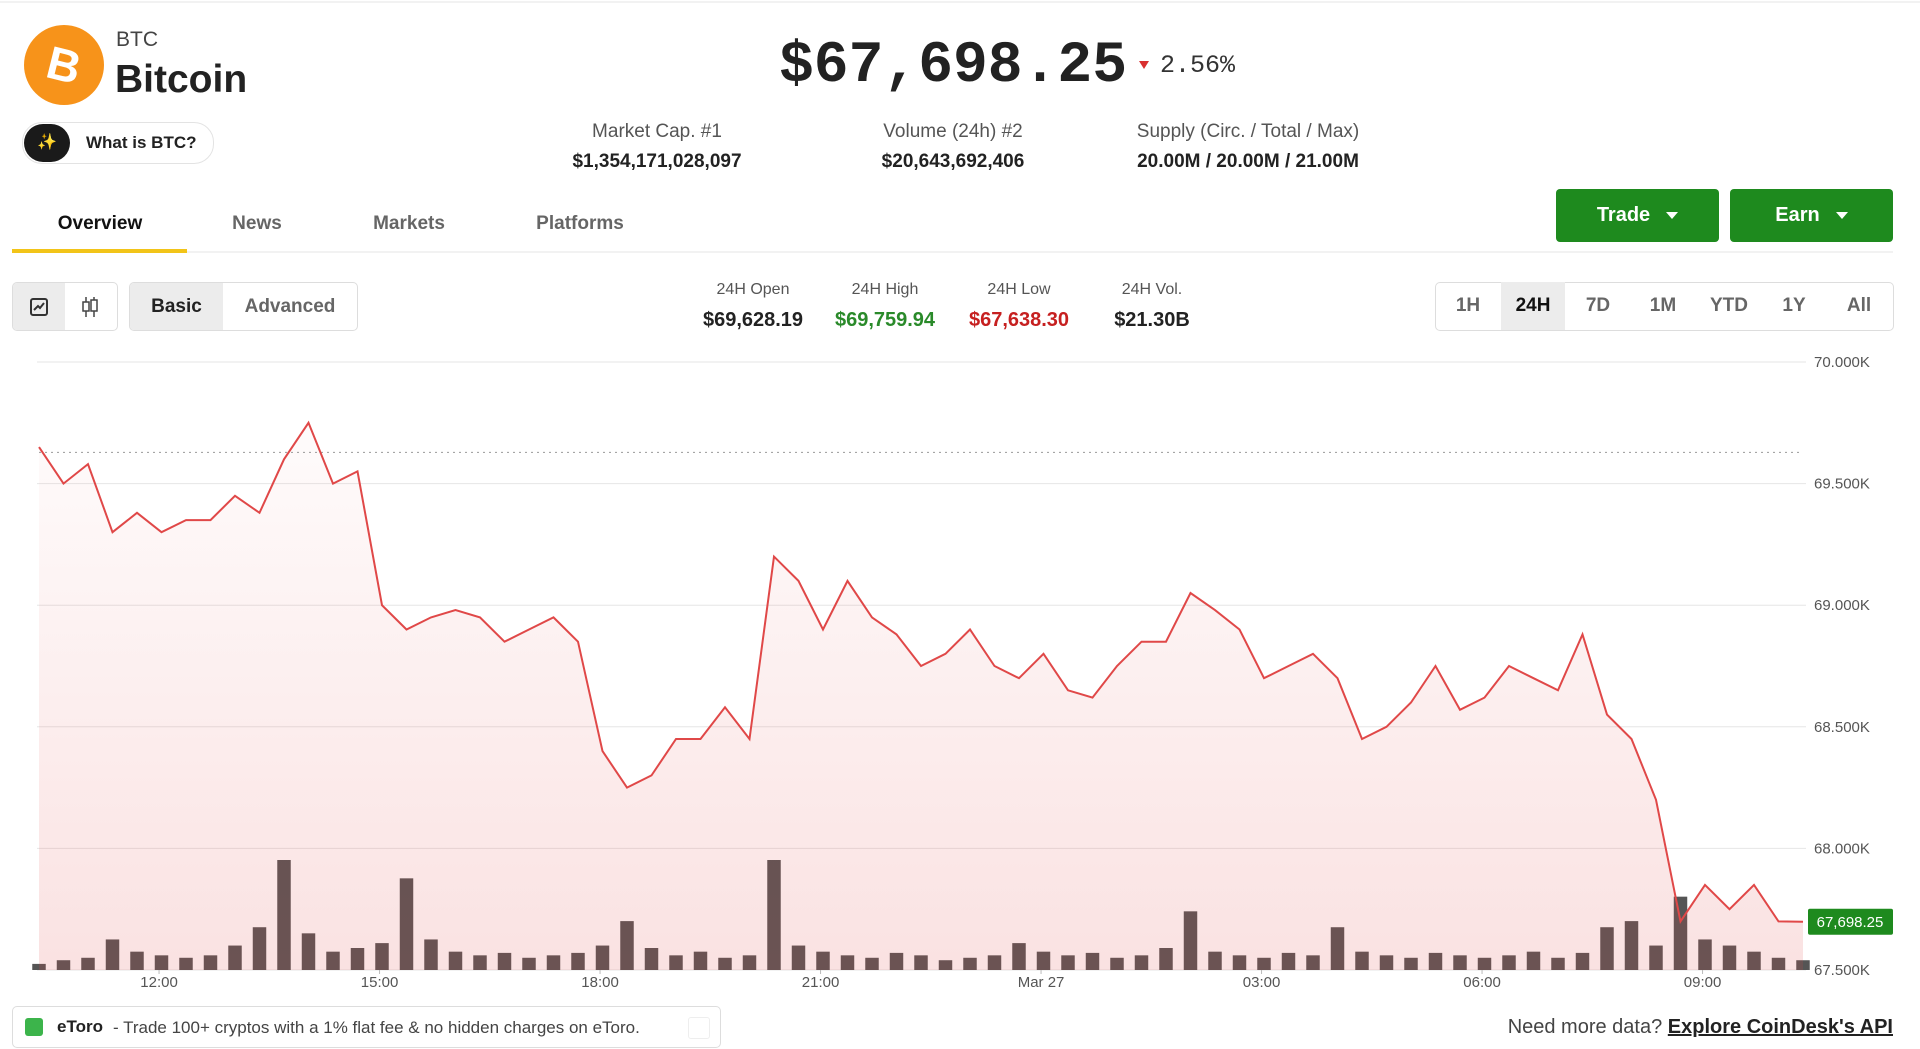 This screenshot has width=1920, height=1049. I want to click on down-triangle, so click(1144, 65).